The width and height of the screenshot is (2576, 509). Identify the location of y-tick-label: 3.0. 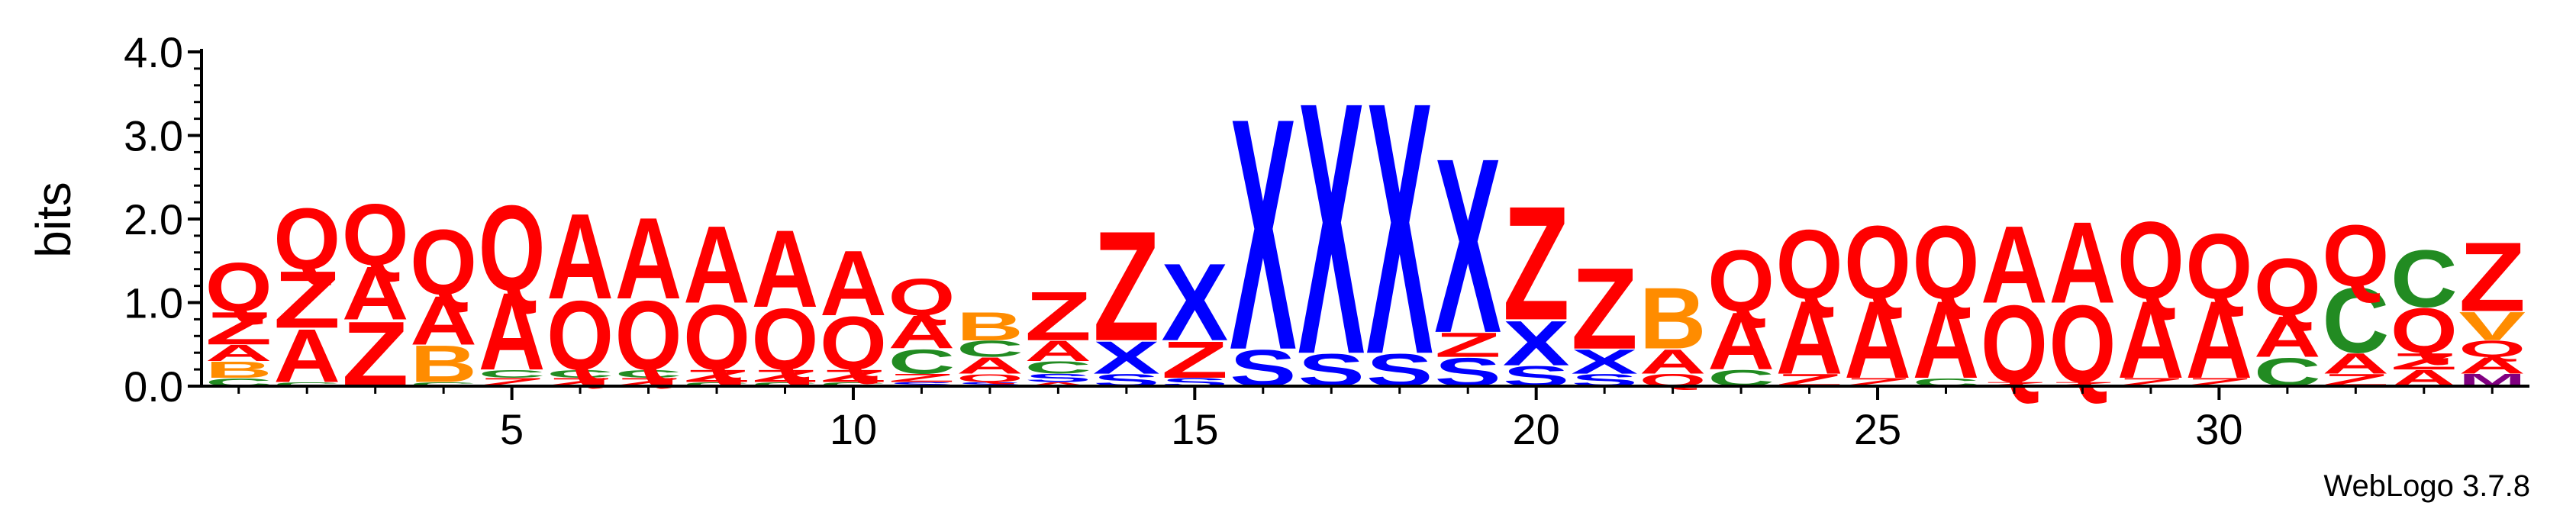
(154, 136).